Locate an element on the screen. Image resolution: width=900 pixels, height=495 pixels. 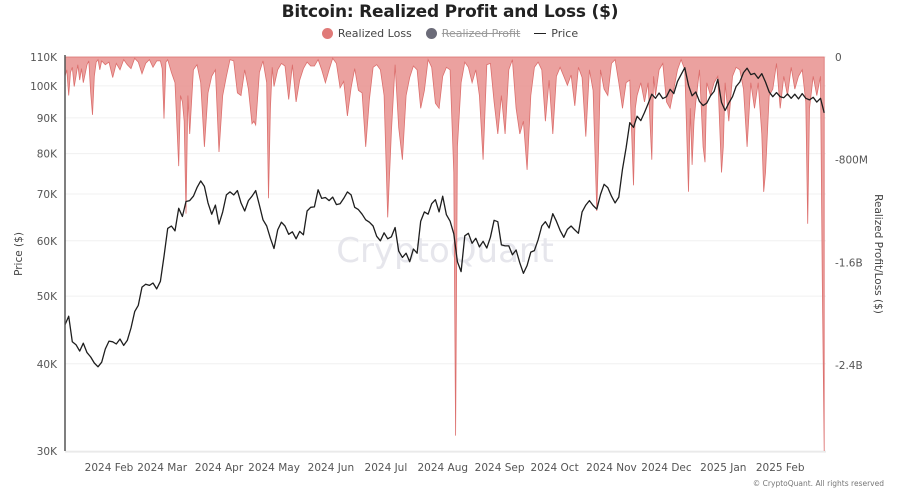
chart-title: Bitcoin: Realized Profit and Loss ($) is located at coordinates (450, 12).